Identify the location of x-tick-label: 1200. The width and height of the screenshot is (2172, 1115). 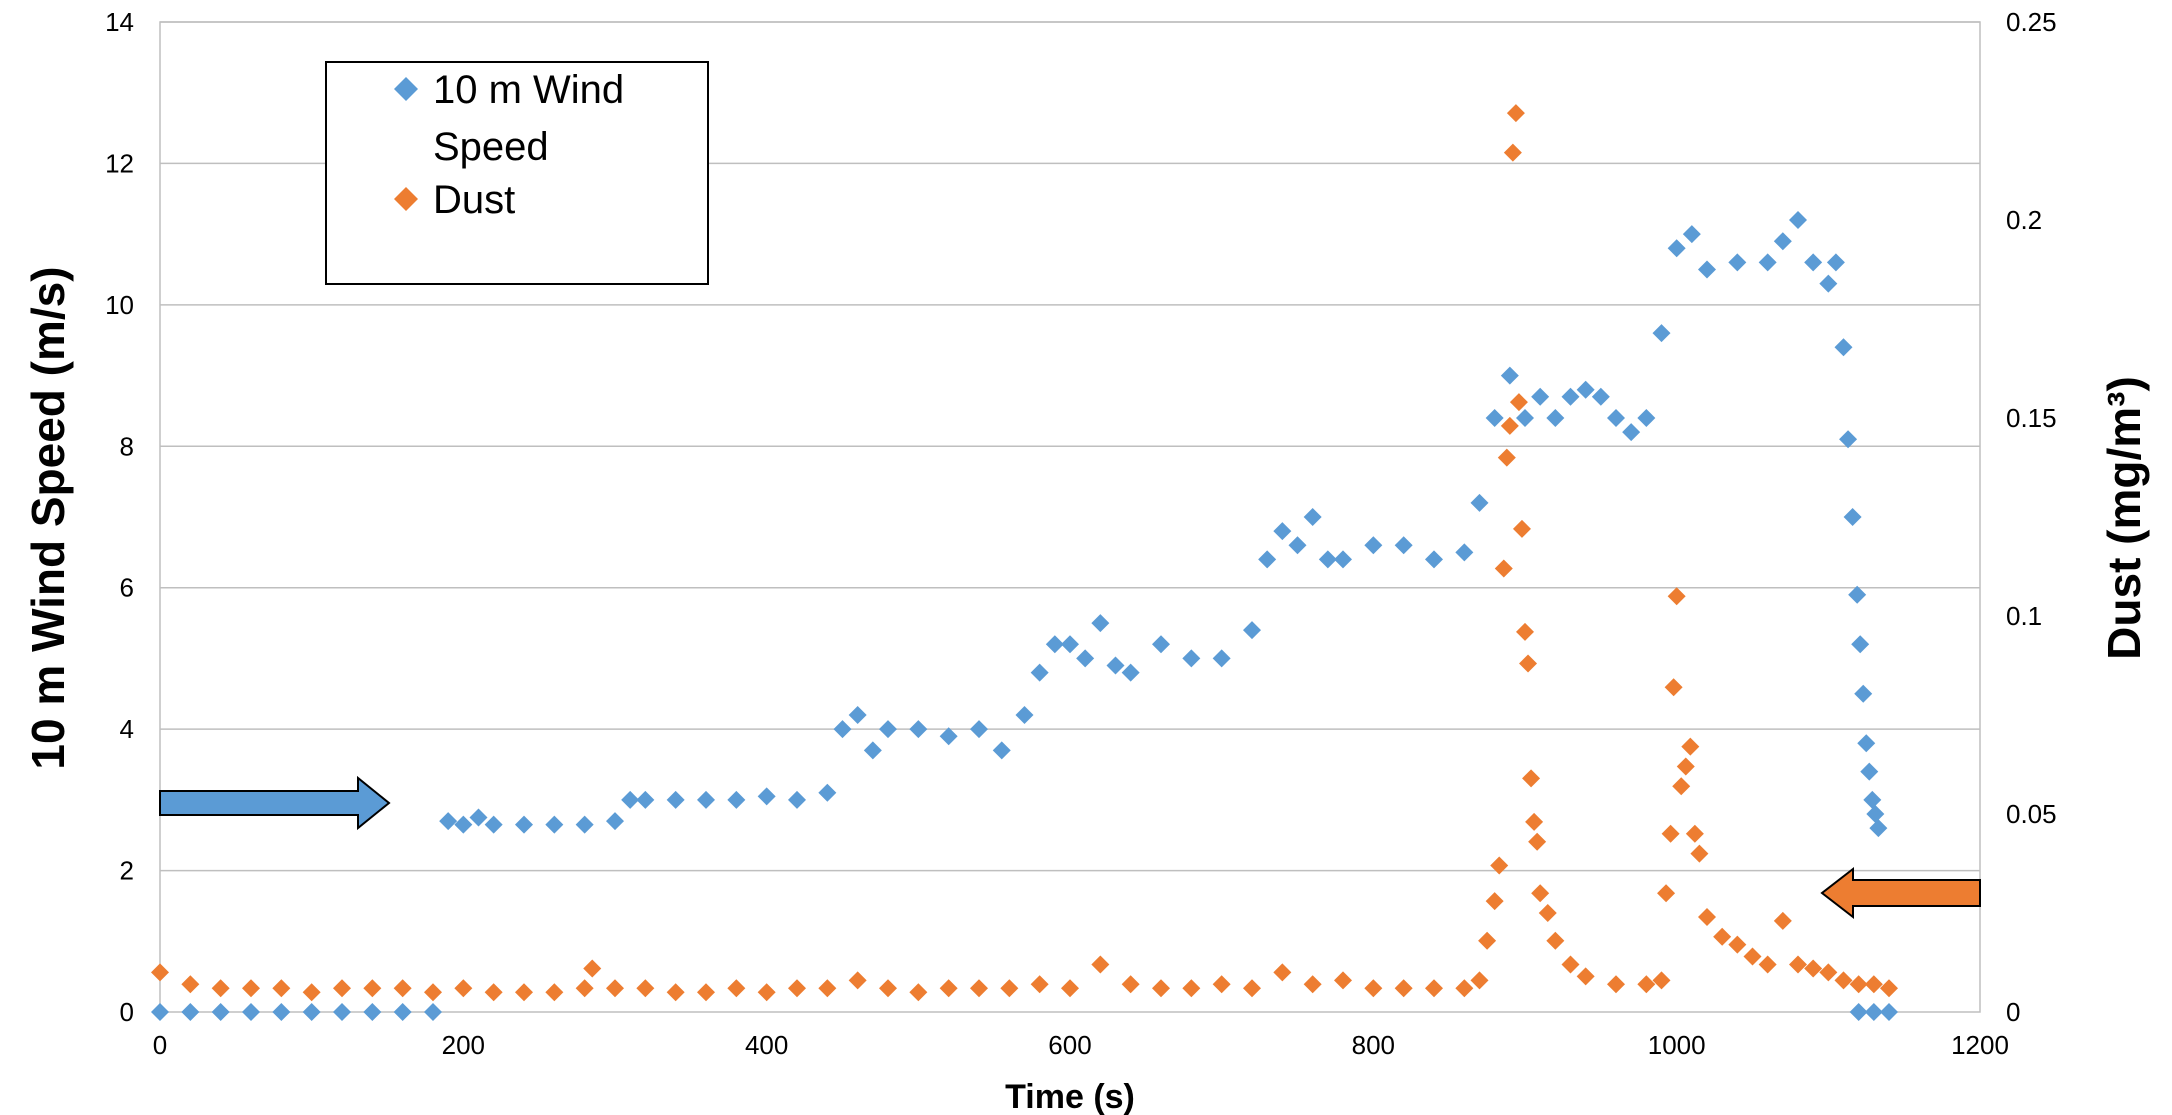
(1980, 1045).